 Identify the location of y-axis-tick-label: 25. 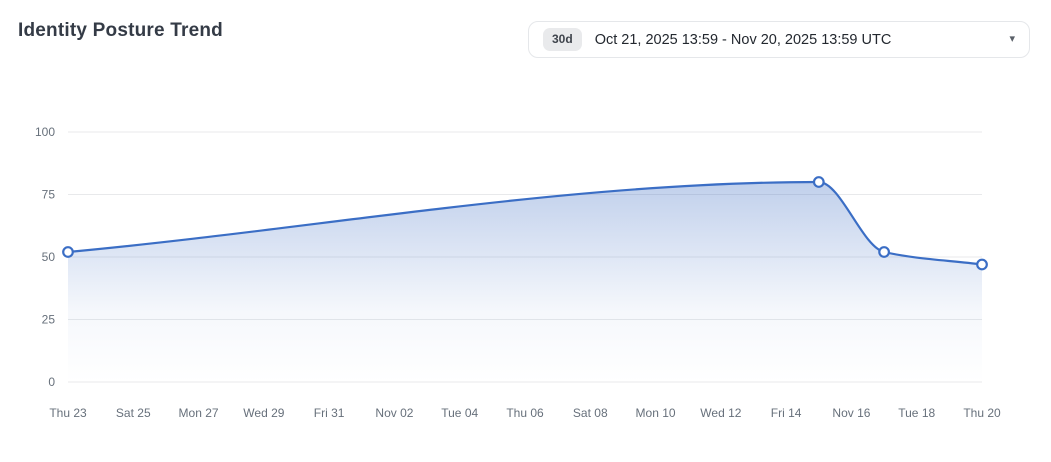
(49, 320).